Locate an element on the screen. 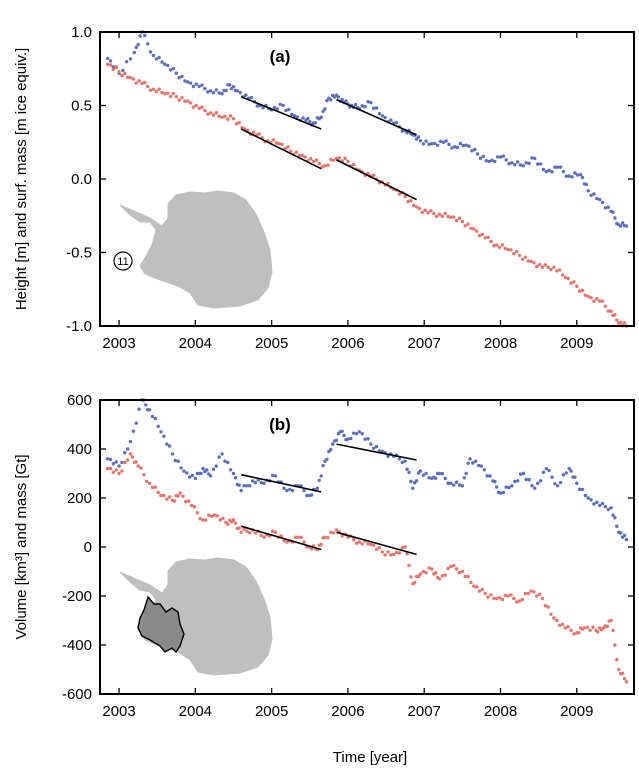  x-tick-label: 2007 is located at coordinates (424, 711).